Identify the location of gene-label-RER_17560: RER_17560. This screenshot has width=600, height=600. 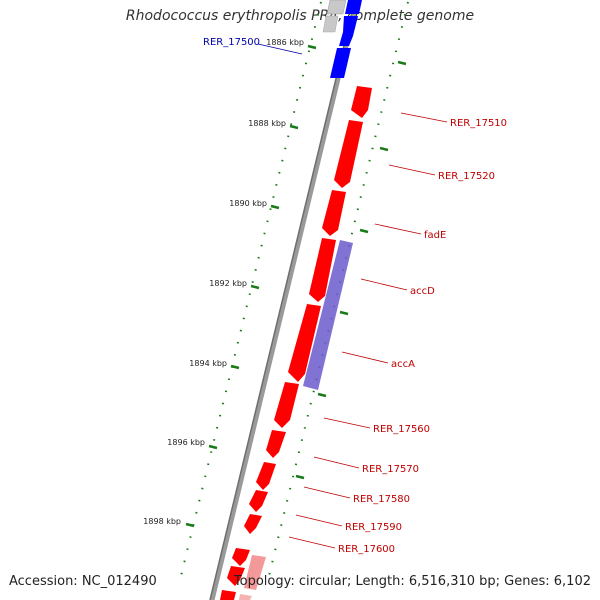
(401, 429).